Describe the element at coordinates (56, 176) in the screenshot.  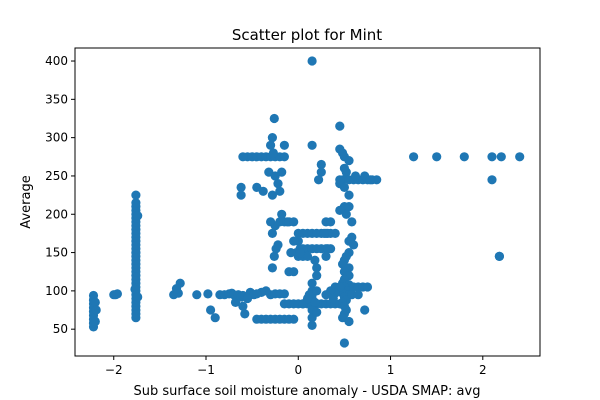
I see `y-tick-label: 250` at that location.